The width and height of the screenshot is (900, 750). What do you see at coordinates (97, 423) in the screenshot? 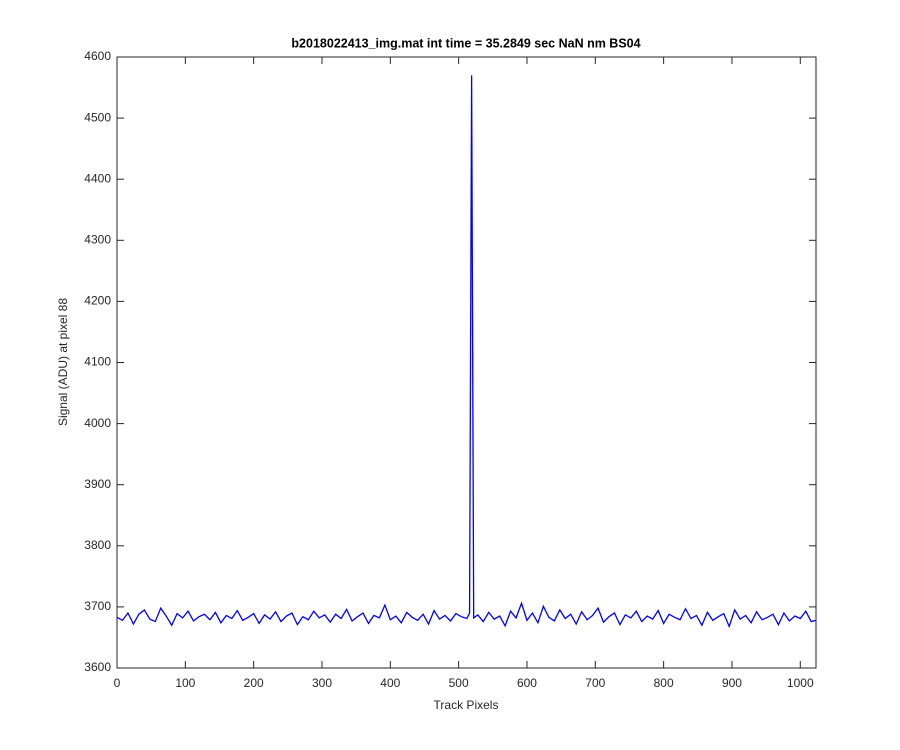
I see `y-tick-label: 4000` at bounding box center [97, 423].